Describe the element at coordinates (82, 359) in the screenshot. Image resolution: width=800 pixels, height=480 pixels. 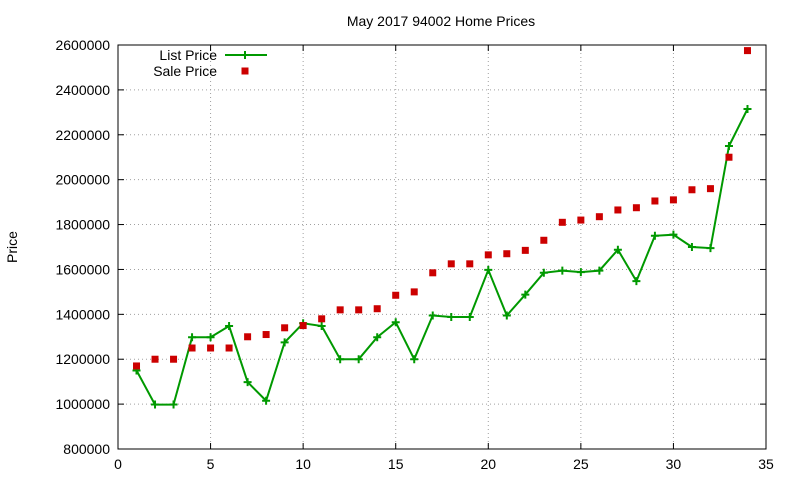
I see `y-tick-label: 1200000` at that location.